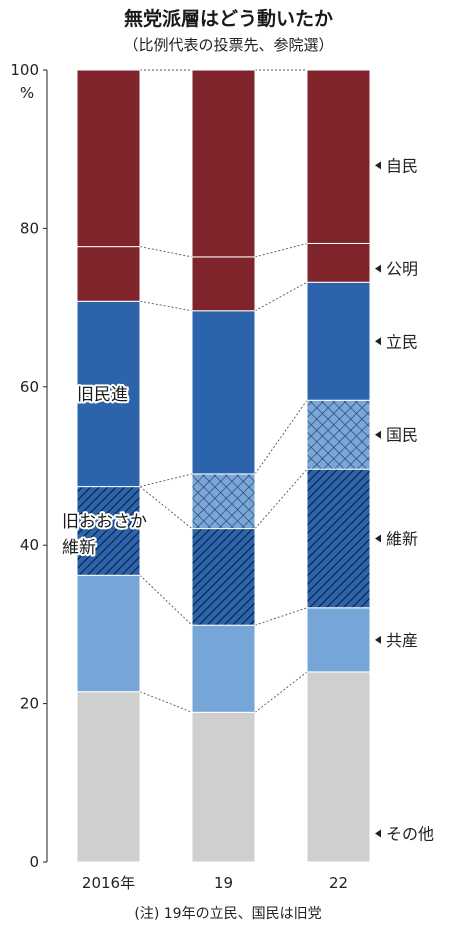 The height and width of the screenshot is (927, 457). I want to click on legend-item-共産: 共産, so click(396, 640).